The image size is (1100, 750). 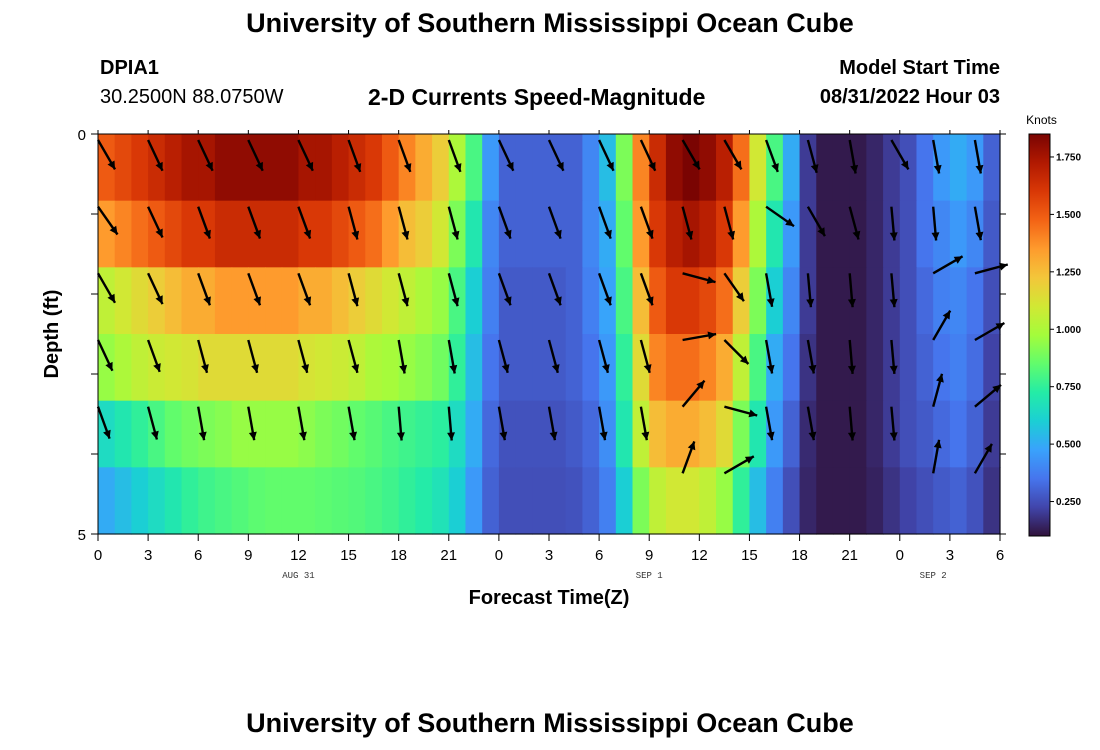 I want to click on x-axis-title: Forecast Time(Z), so click(x=549, y=598).